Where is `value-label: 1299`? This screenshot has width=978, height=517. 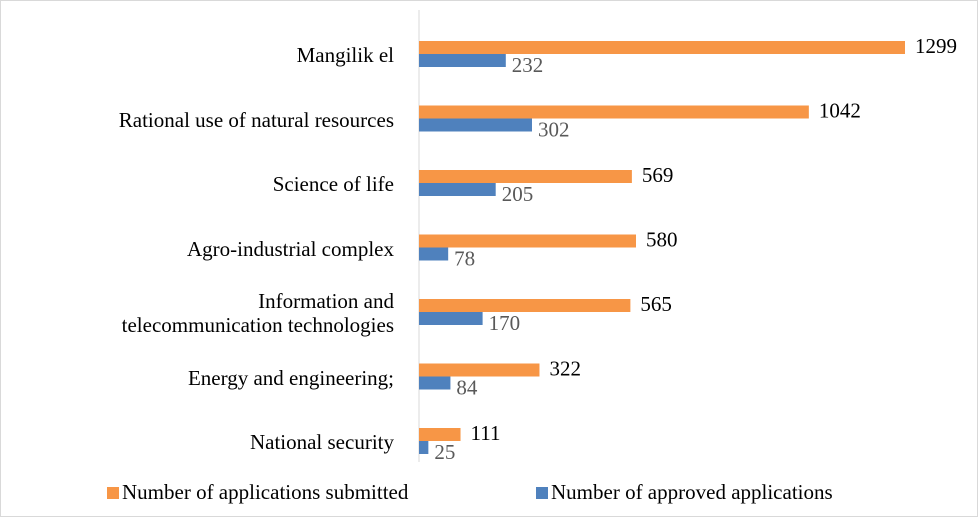 value-label: 1299 is located at coordinates (936, 46).